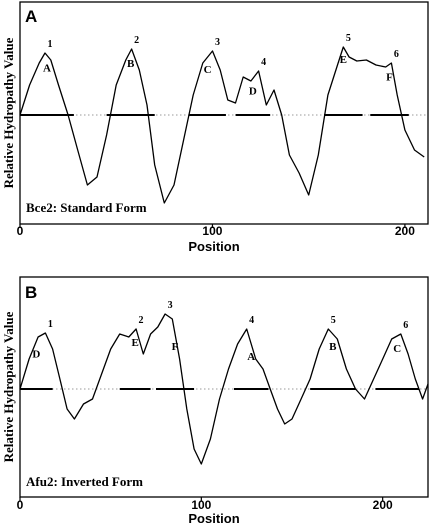  What do you see at coordinates (50, 324) in the screenshot?
I see `panel-b-peak-label: 1` at bounding box center [50, 324].